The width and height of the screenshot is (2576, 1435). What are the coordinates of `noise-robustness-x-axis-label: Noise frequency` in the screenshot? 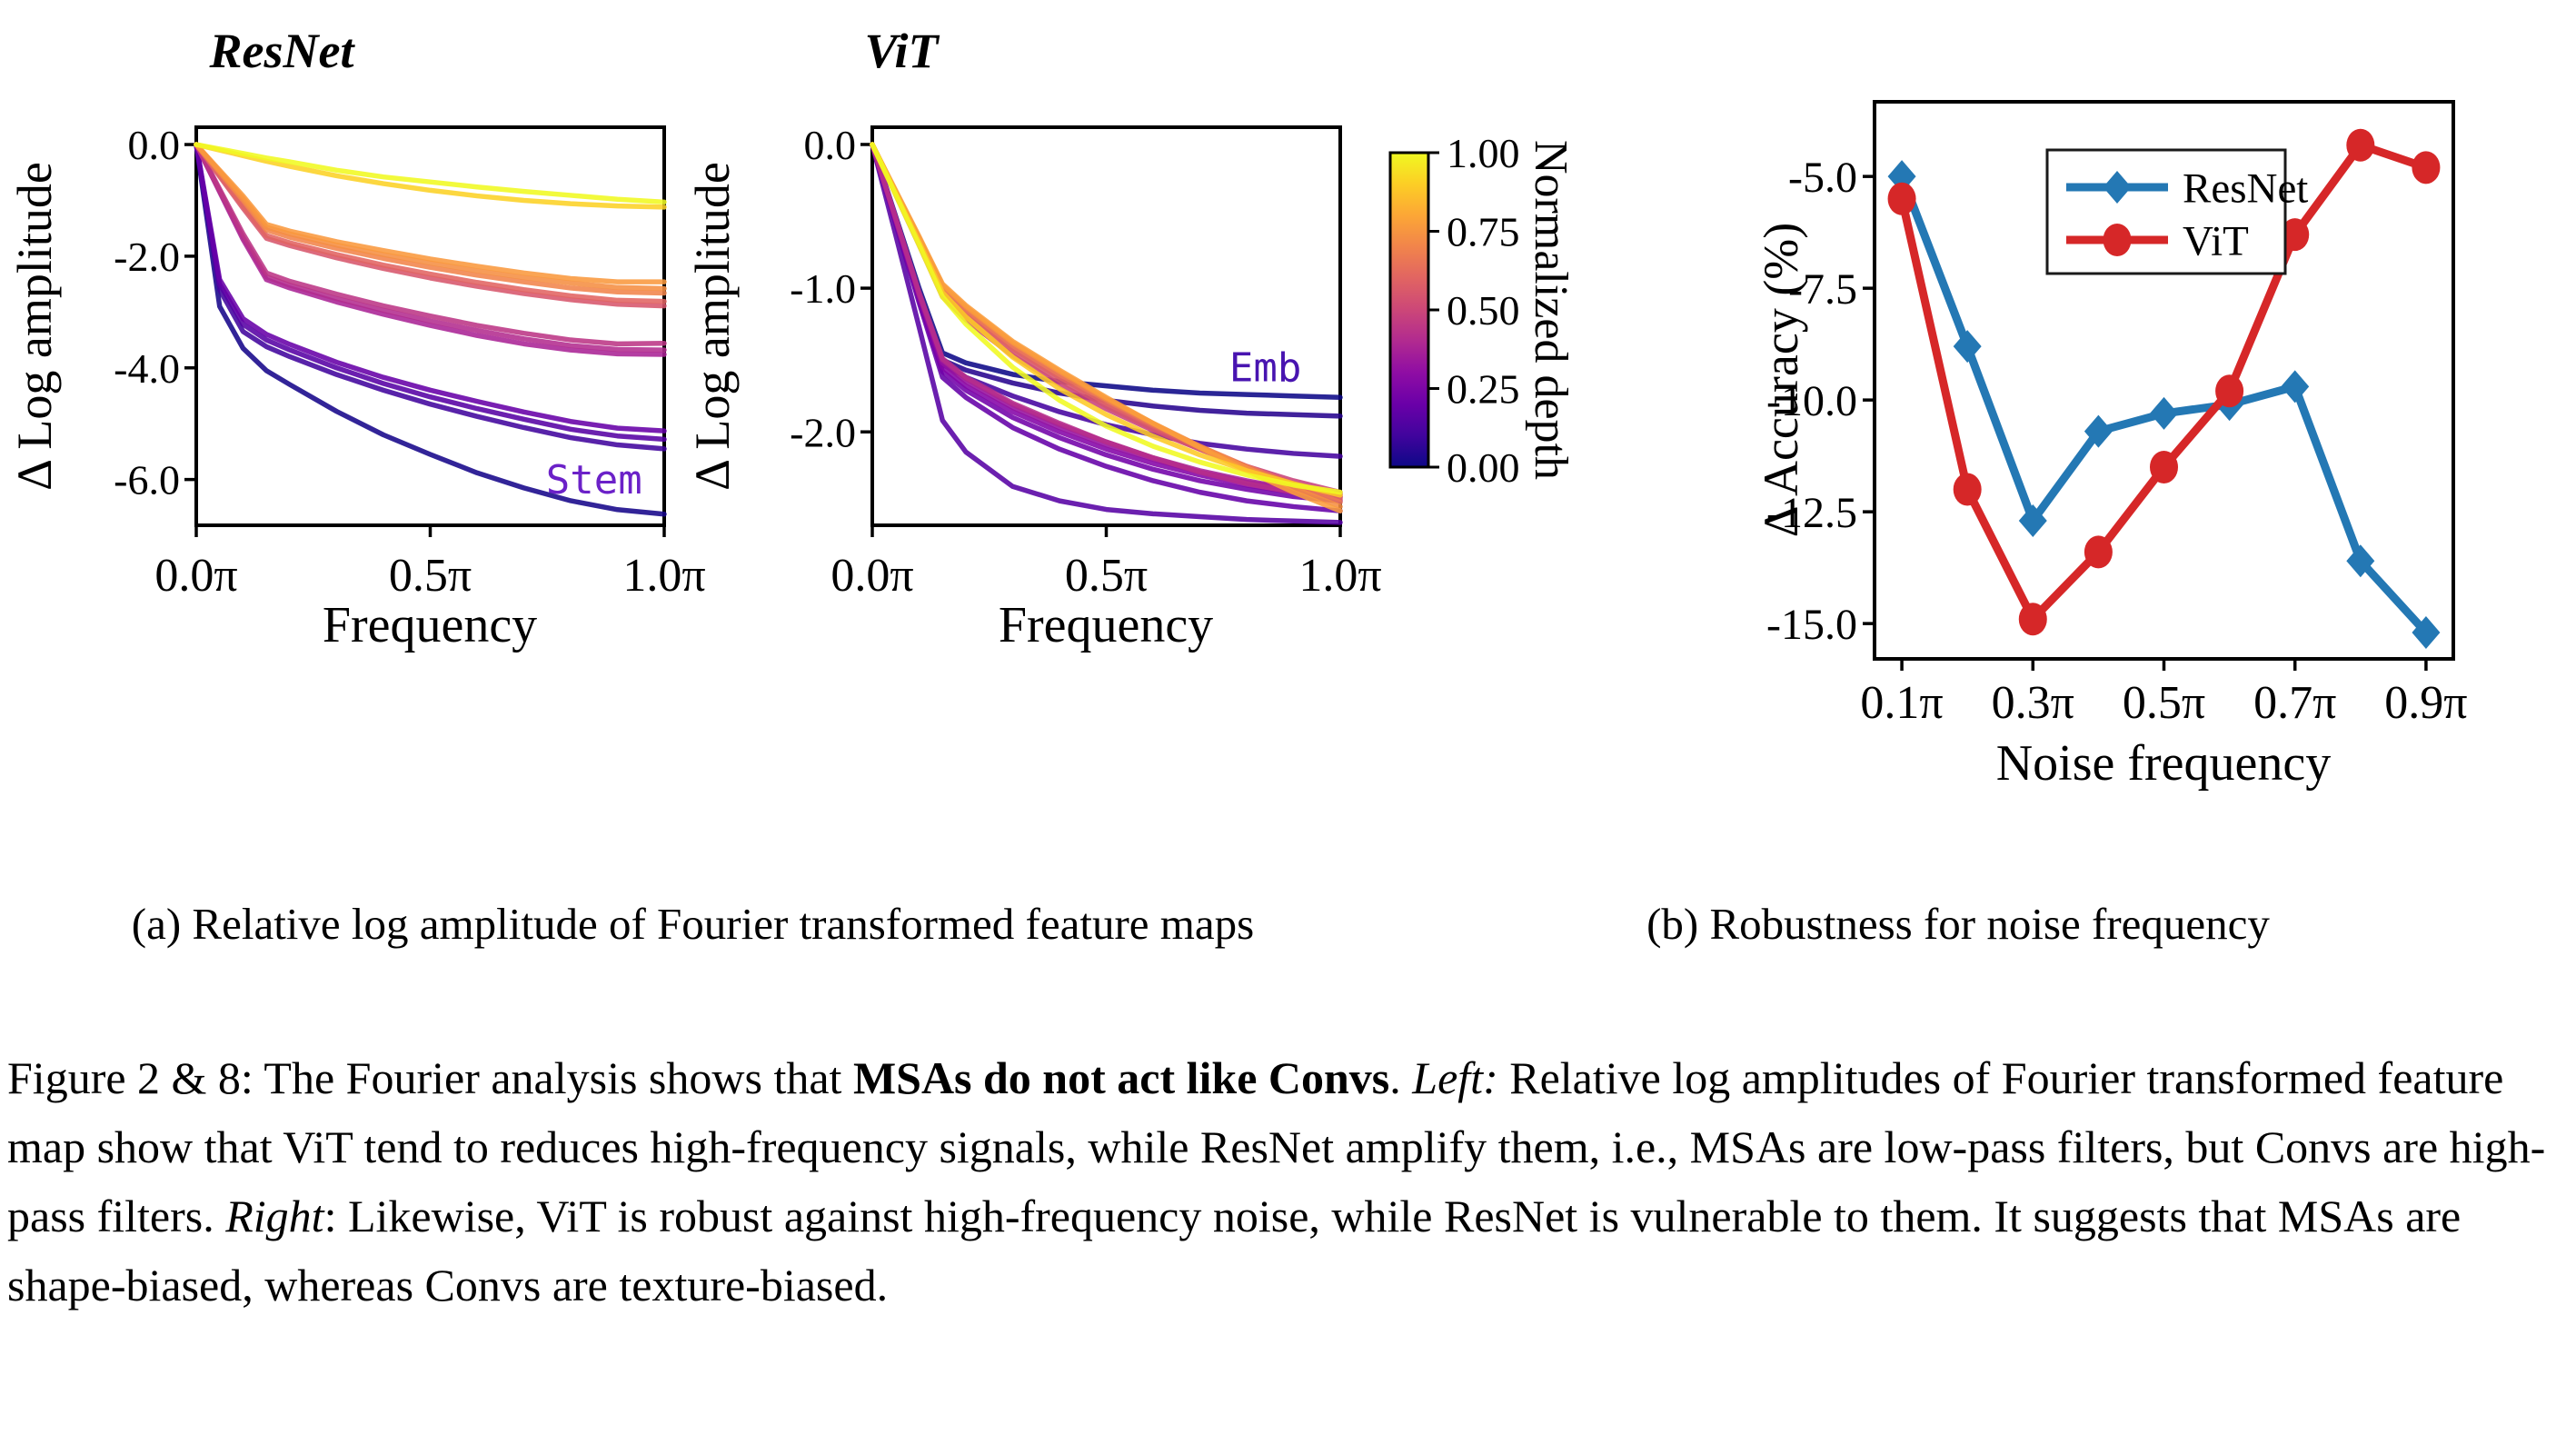 It's located at (2164, 763).